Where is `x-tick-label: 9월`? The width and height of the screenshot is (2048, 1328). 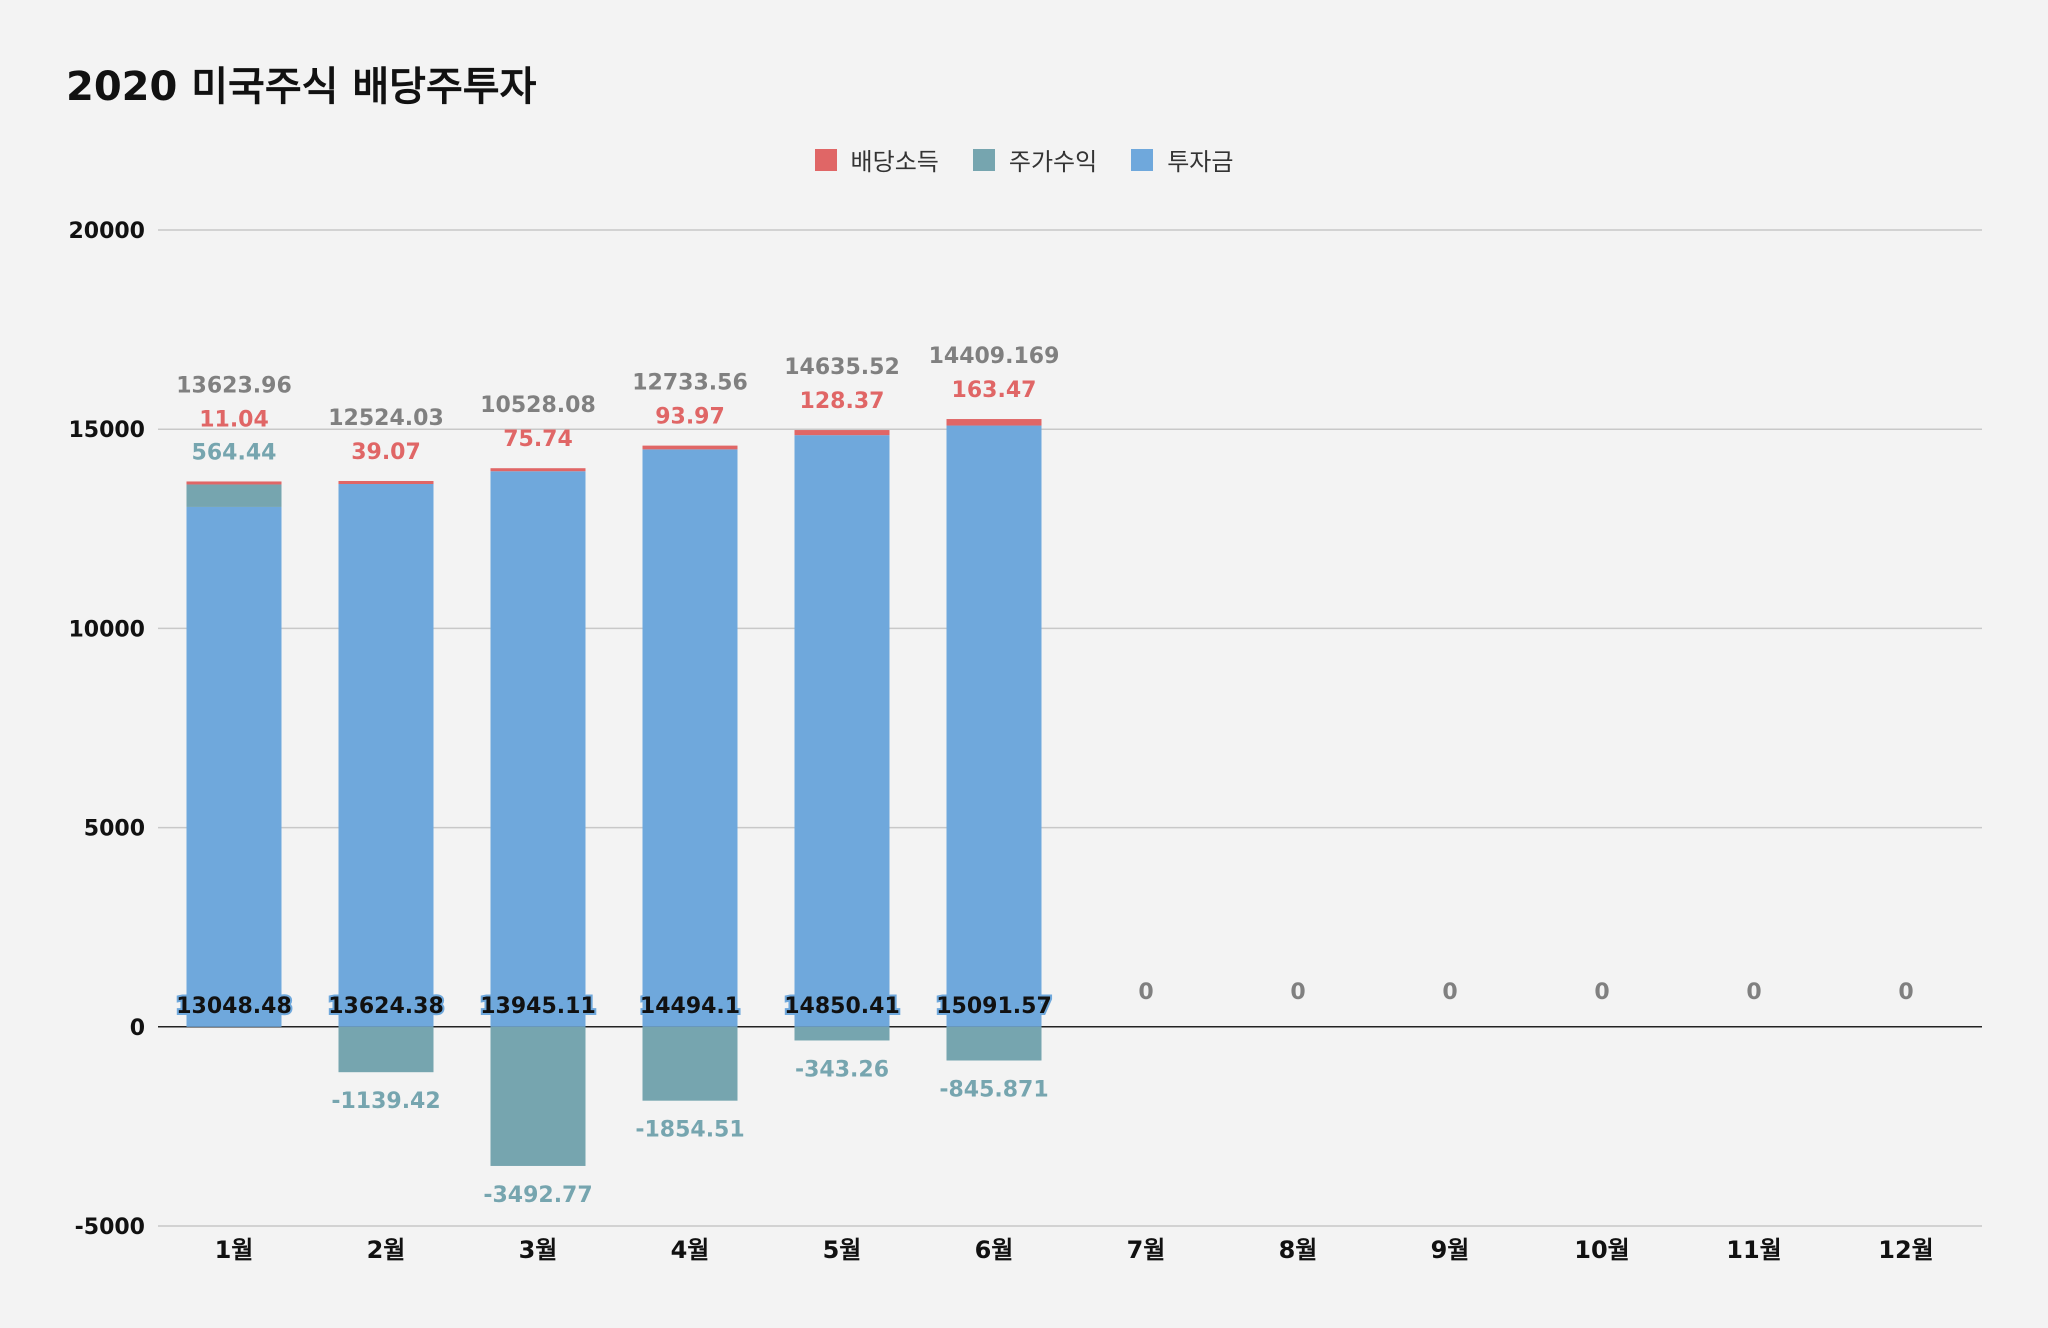
x-tick-label: 9월 is located at coordinates (1450, 1250).